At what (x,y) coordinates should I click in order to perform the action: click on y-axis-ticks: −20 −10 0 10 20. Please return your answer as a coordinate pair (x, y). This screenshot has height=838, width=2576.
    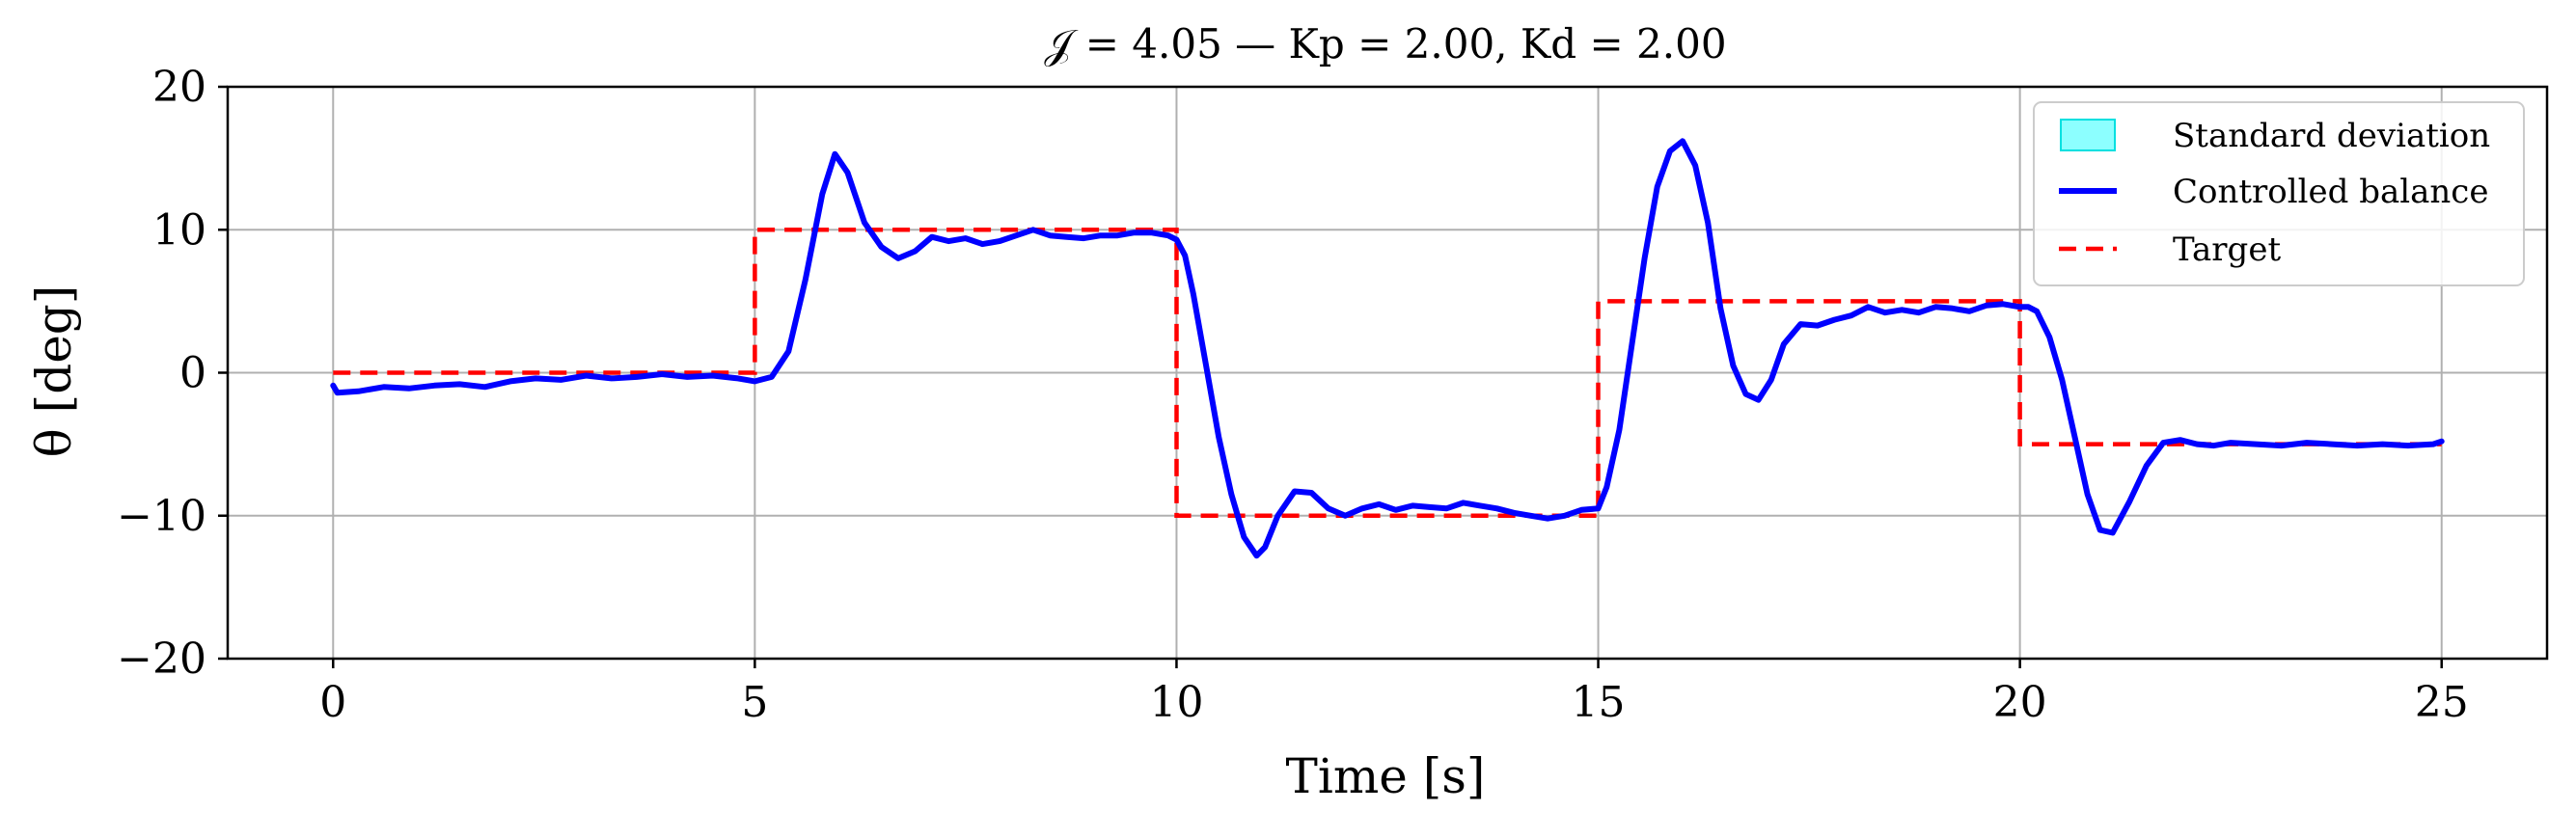
    Looking at the image, I should click on (172, 373).